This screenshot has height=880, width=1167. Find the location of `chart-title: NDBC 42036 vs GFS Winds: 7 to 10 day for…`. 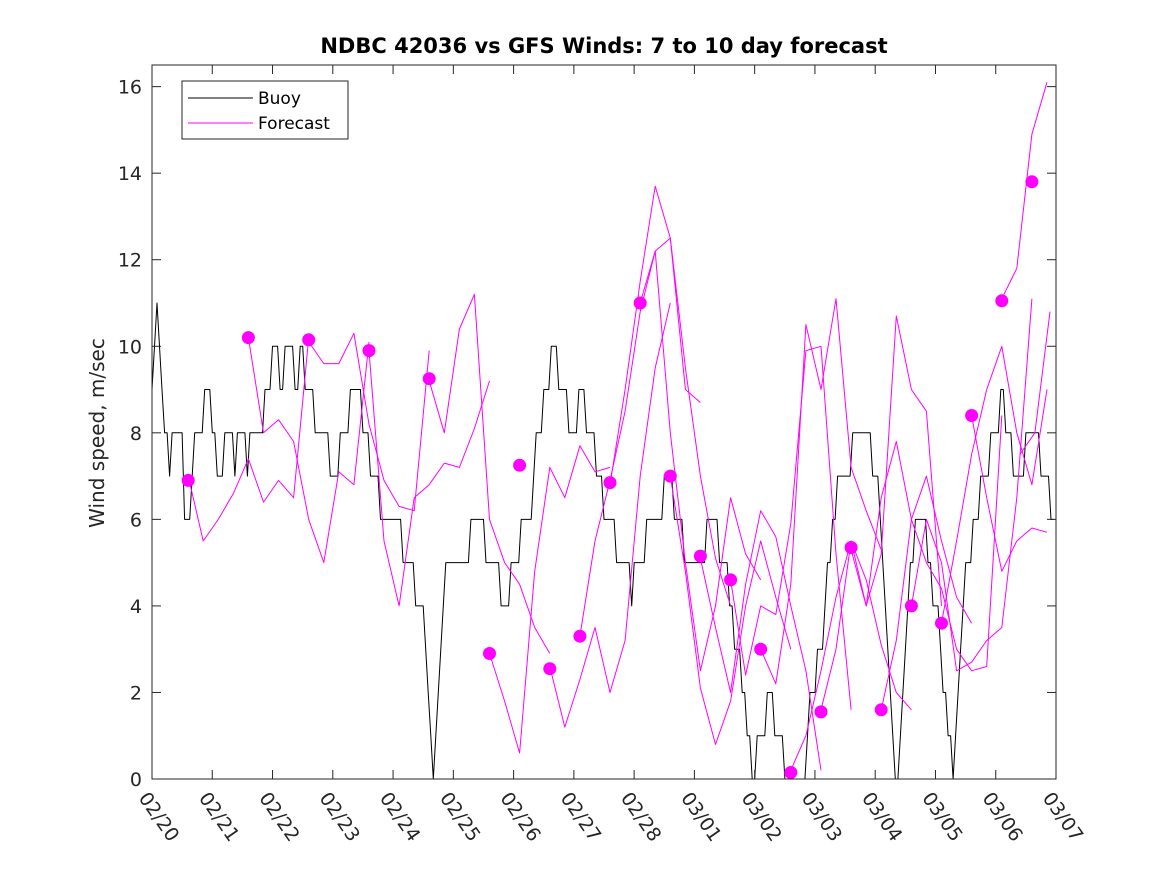

chart-title: NDBC 42036 vs GFS Winds: 7 to 10 day for… is located at coordinates (603, 46).